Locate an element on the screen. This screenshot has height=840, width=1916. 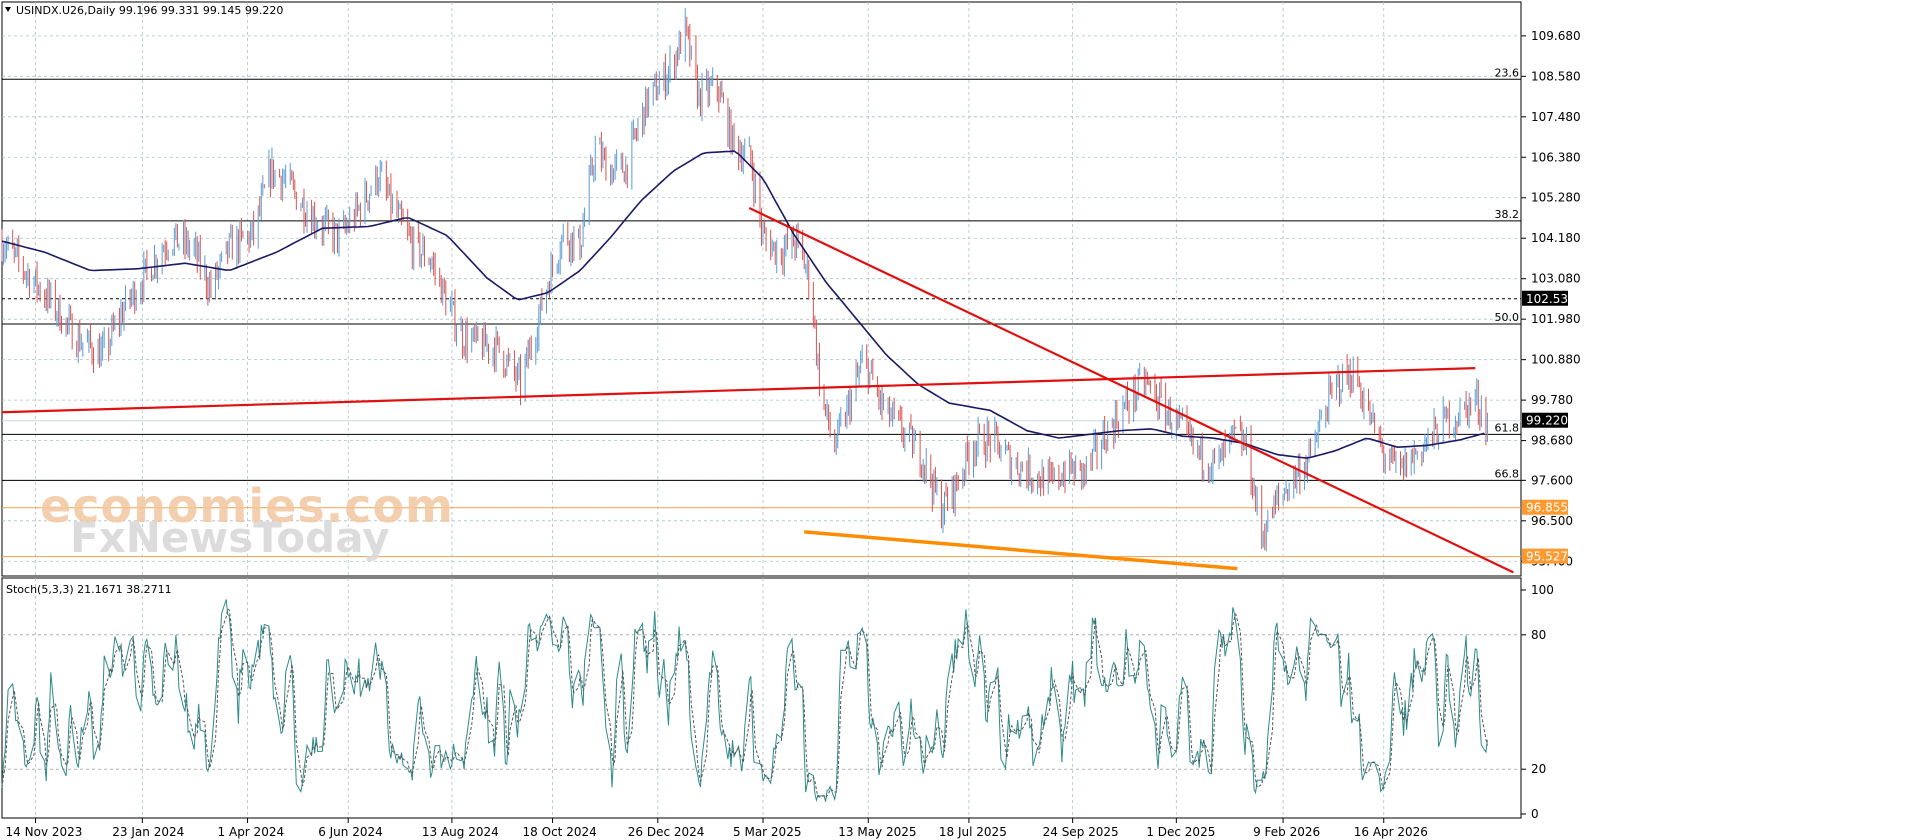
y-tick-label: 96.500 is located at coordinates (1552, 521).